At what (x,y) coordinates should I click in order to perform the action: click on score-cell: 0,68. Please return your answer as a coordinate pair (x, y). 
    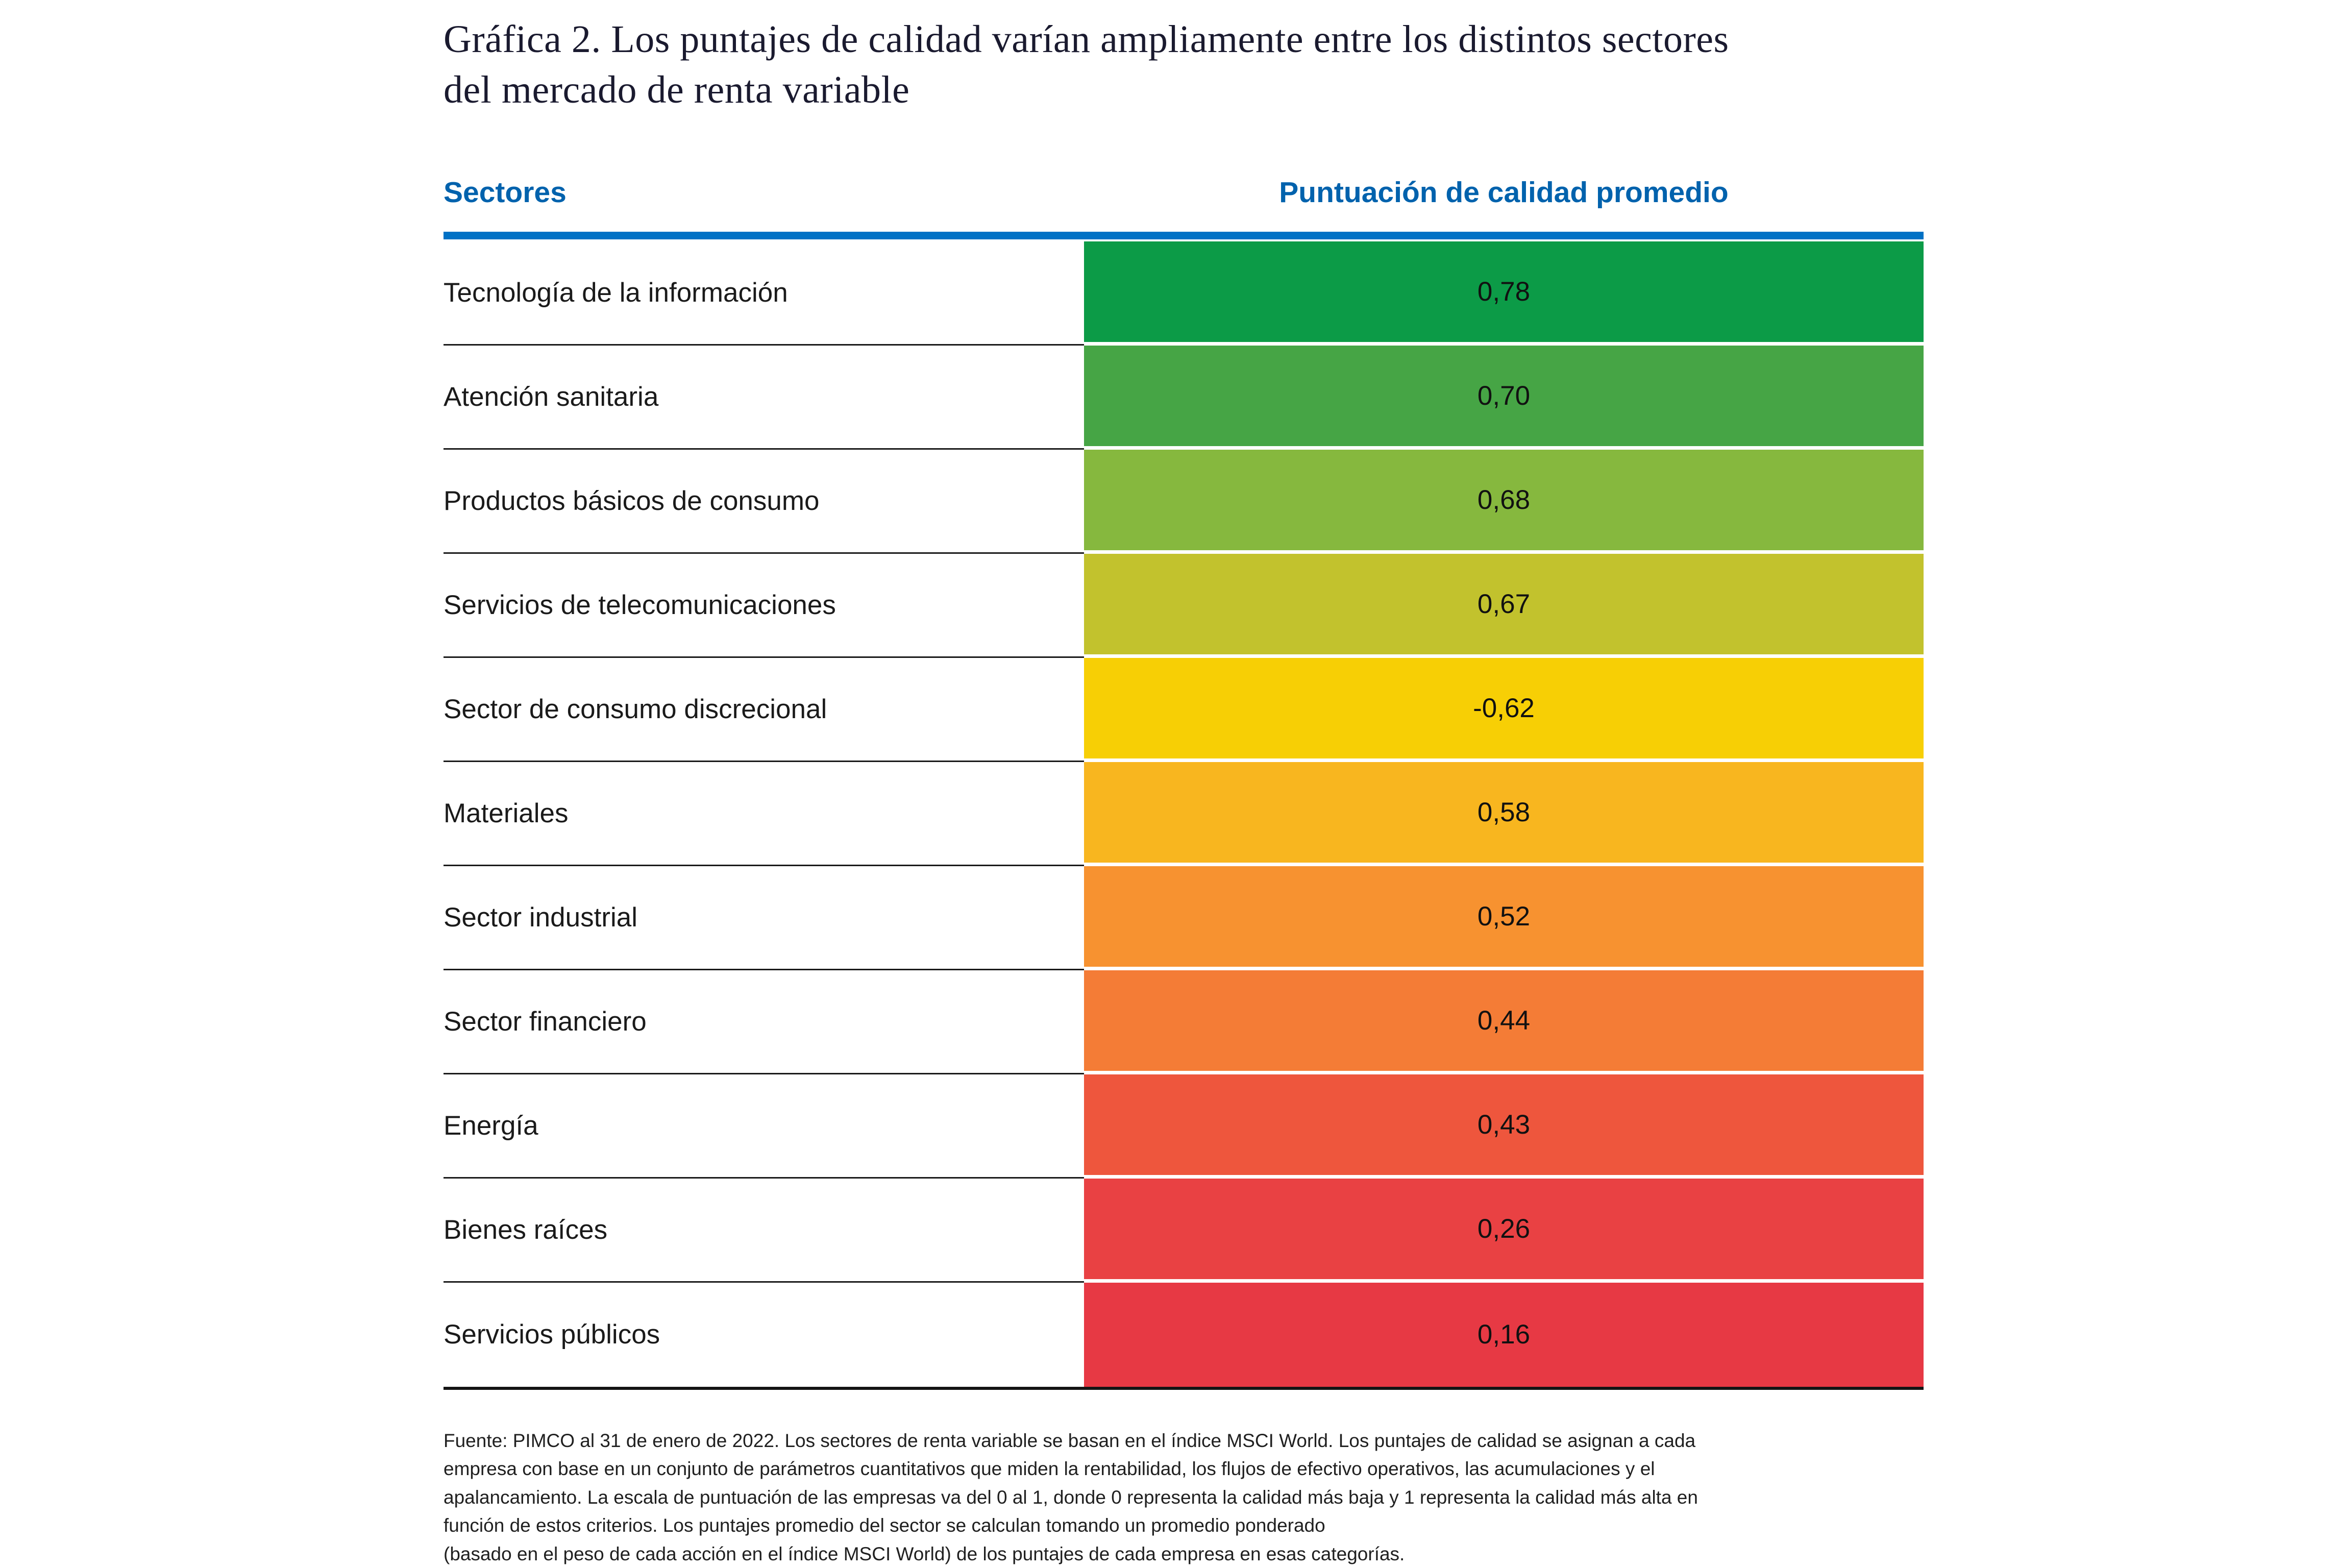
    Looking at the image, I should click on (1504, 501).